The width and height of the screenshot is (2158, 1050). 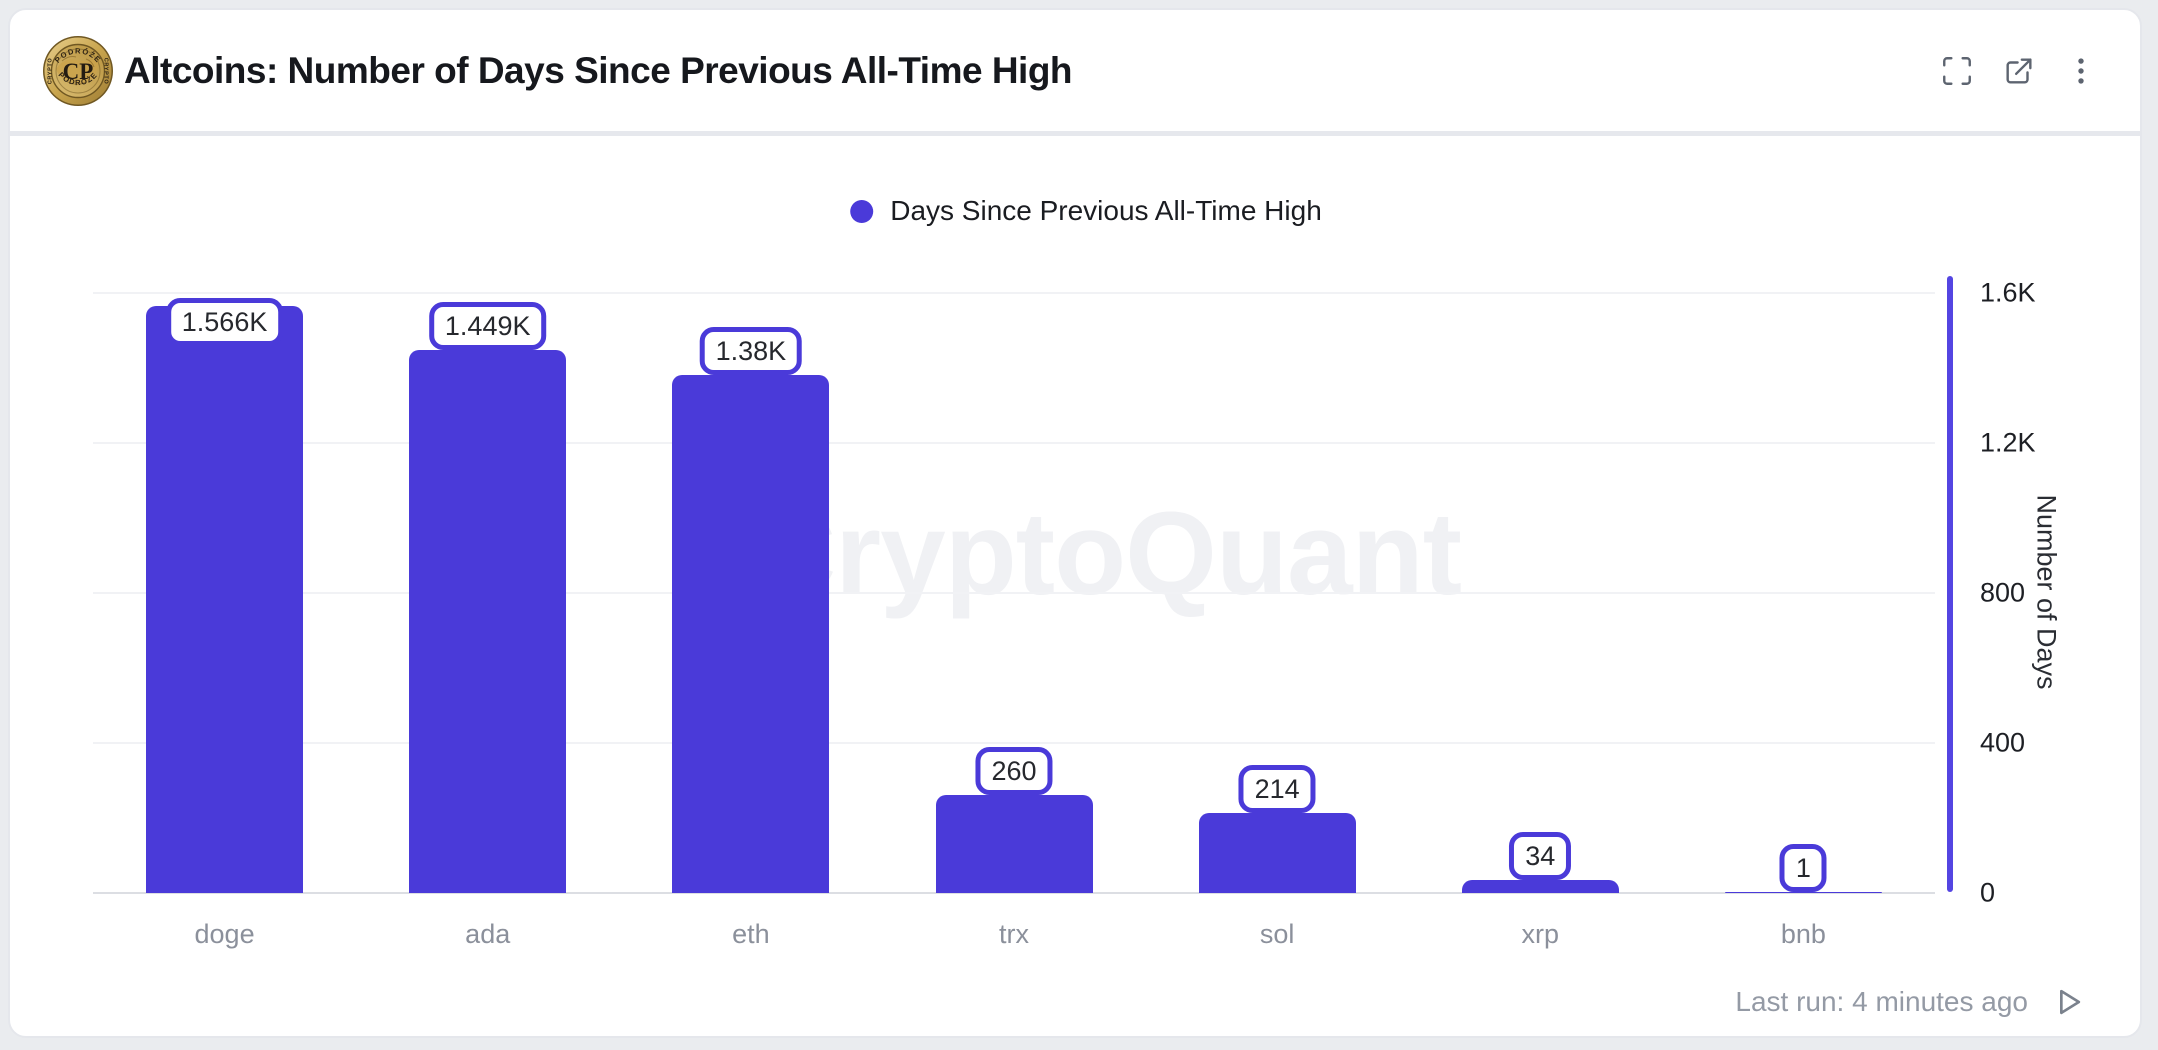 I want to click on bar-value-label-eth: 1.38K, so click(x=751, y=351).